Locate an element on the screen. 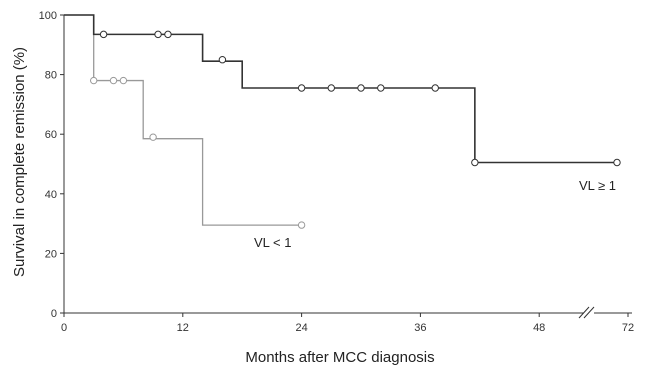  y-ticks: 0 20 40 60 80 100 is located at coordinates (51, 165).